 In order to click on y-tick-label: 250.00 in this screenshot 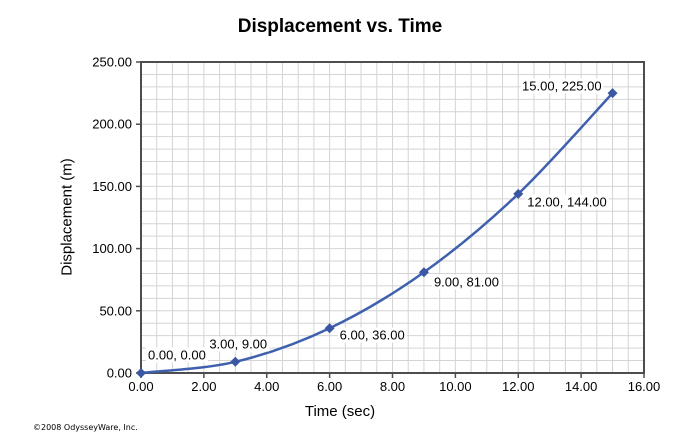, I will do `click(112, 62)`.